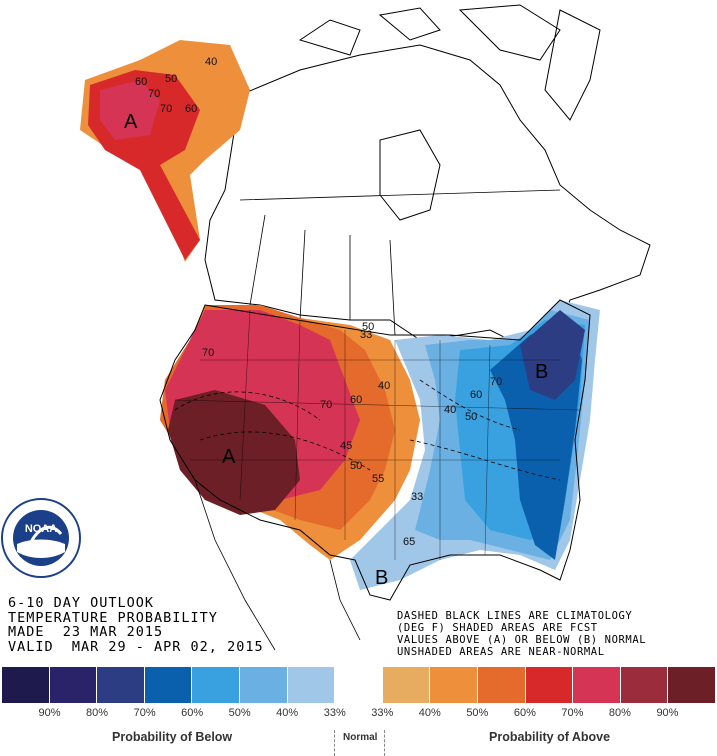  I want to click on province-lines, so click(400, 262).